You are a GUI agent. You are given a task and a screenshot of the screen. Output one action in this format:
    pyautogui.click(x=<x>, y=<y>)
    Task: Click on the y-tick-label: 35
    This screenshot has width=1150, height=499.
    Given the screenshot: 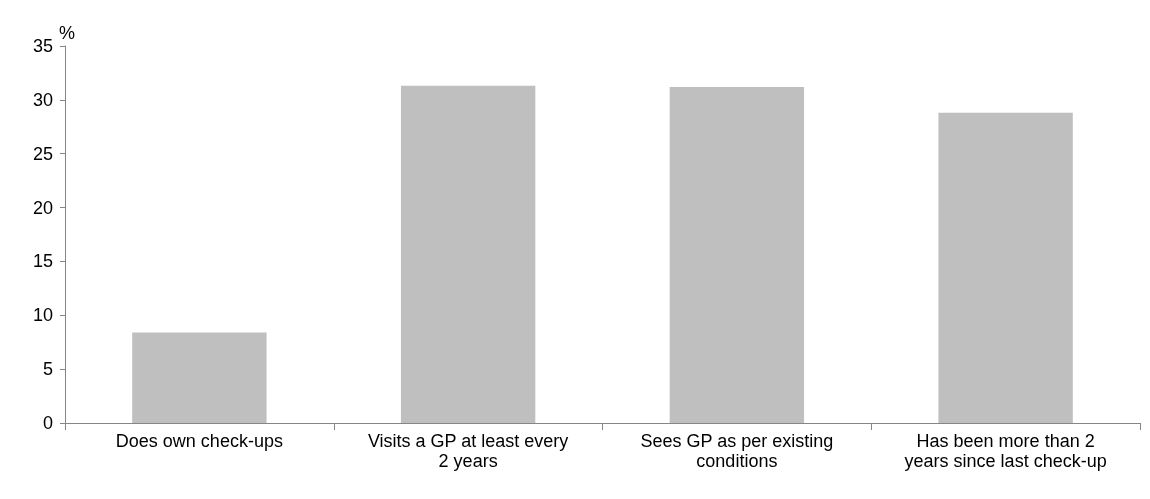 What is the action you would take?
    pyautogui.click(x=42, y=46)
    